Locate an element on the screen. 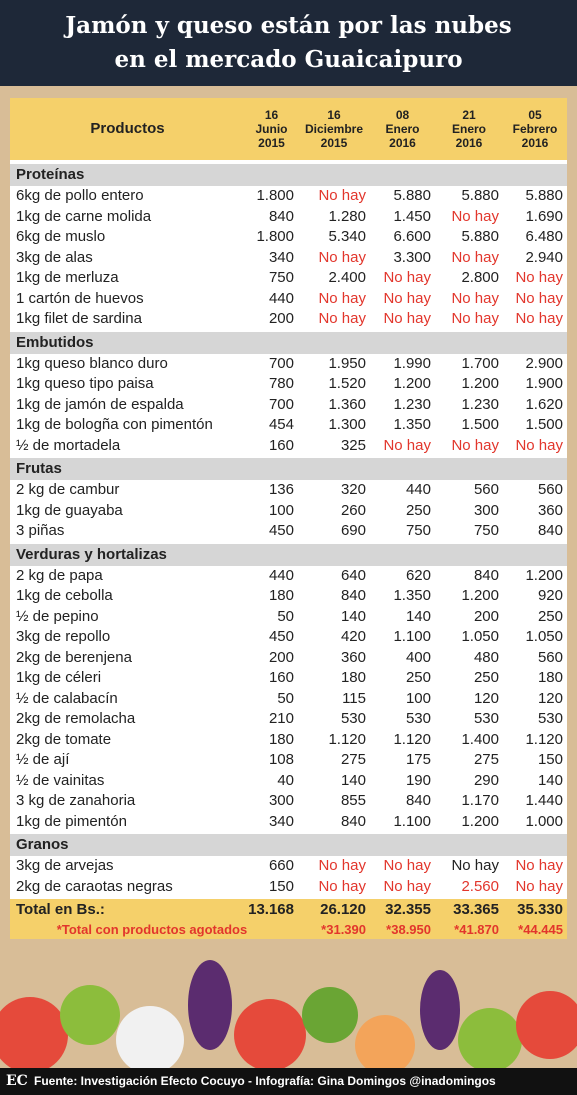 Image resolution: width=577 pixels, height=1095 pixels. logo: EC is located at coordinates (17, 1081).